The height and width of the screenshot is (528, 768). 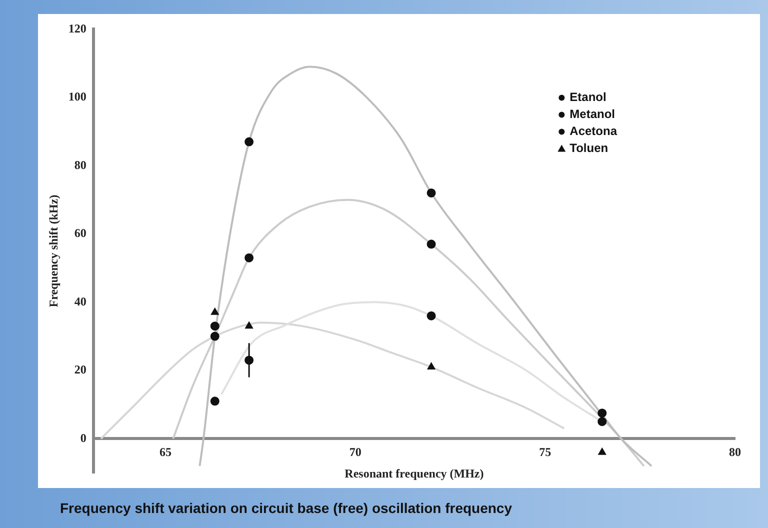 I want to click on legend-label: Acetona, so click(x=594, y=131).